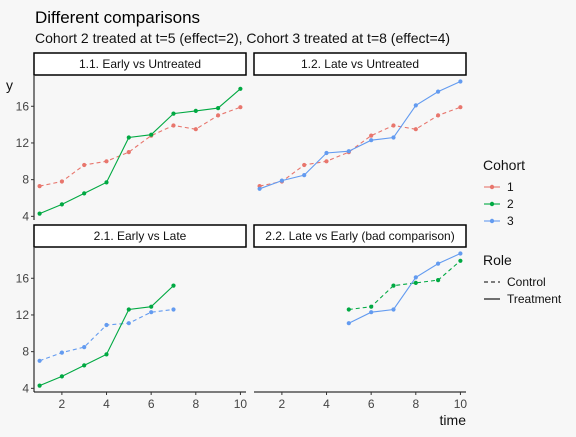  I want to click on facet-strip-label: 1.2. Late vs Untreated, so click(360, 64).